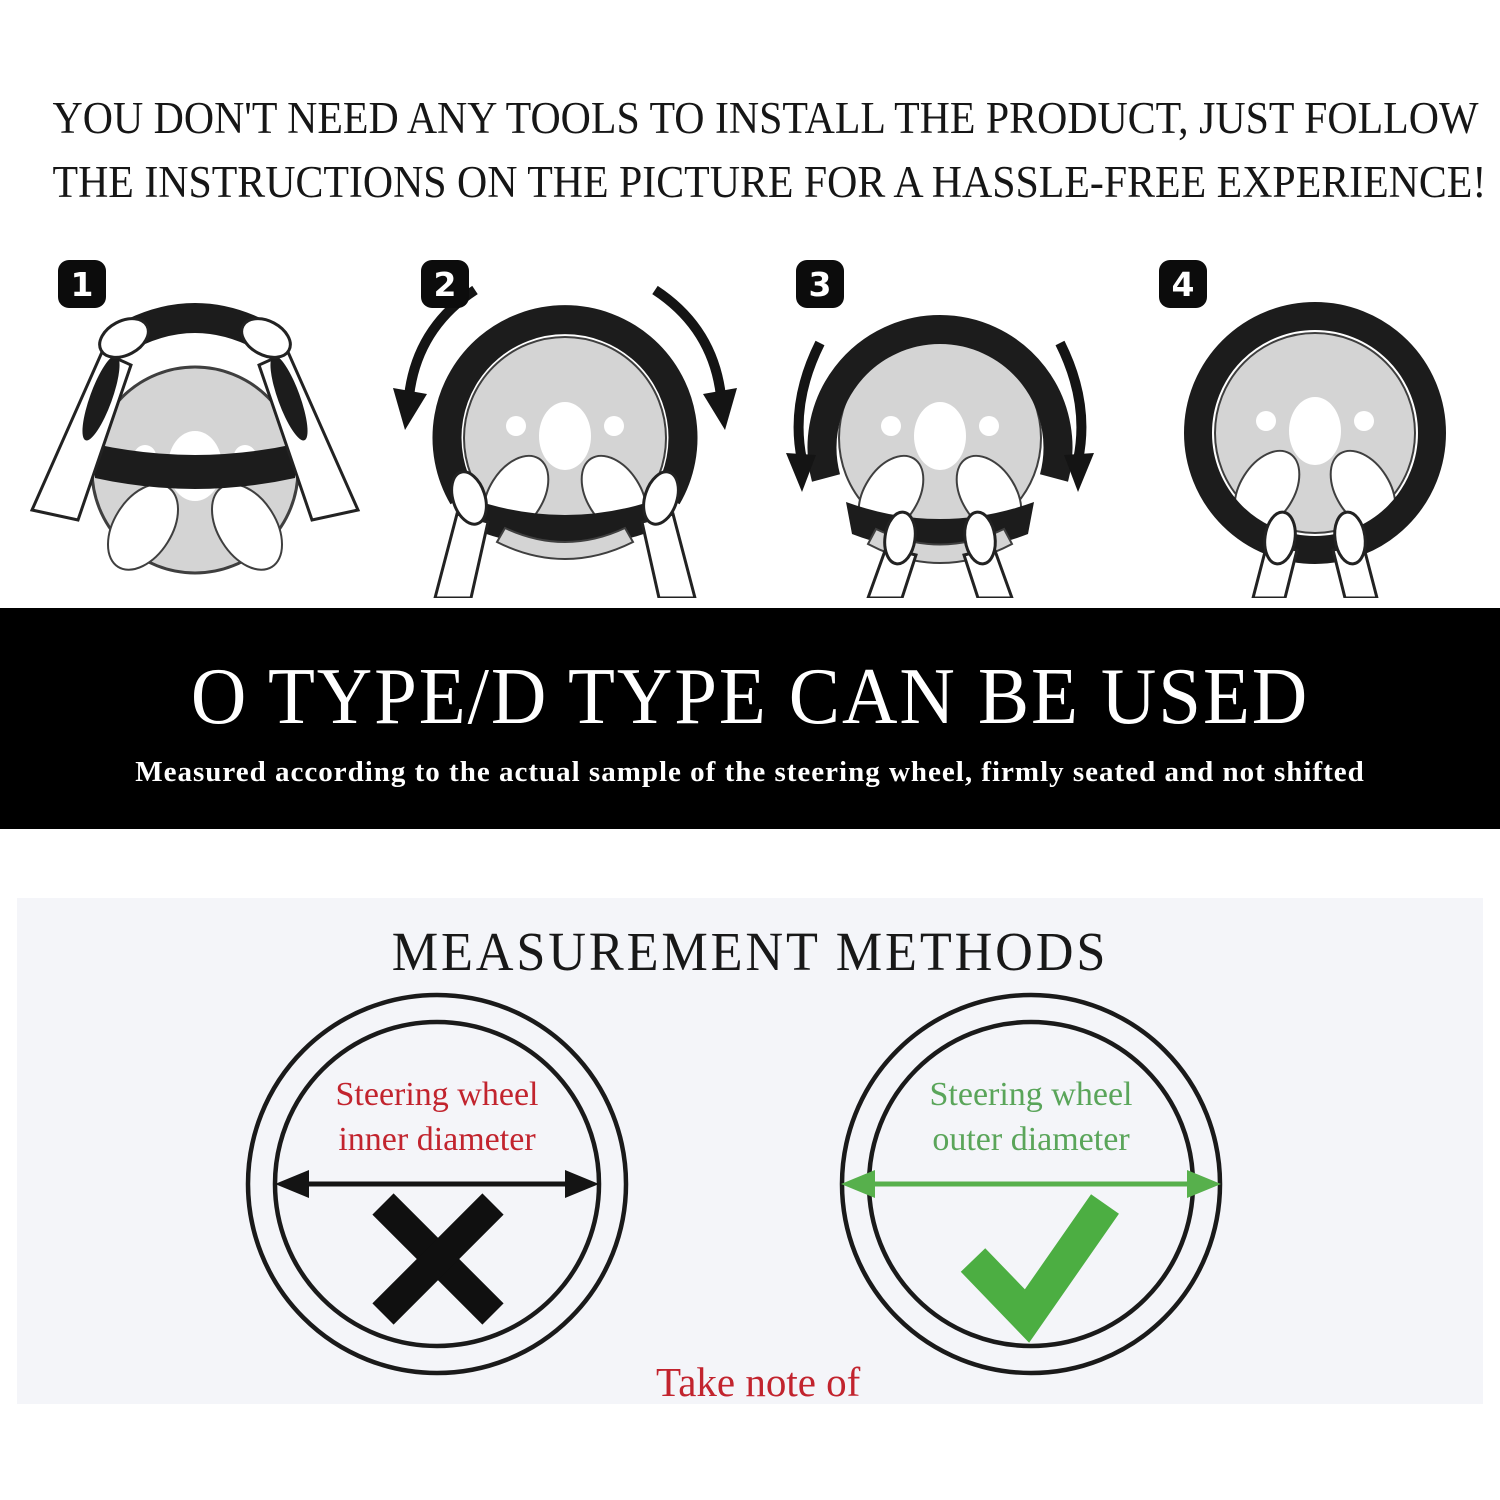  What do you see at coordinates (565, 441) in the screenshot?
I see `step-2-illustration-pull-cover-down-icon` at bounding box center [565, 441].